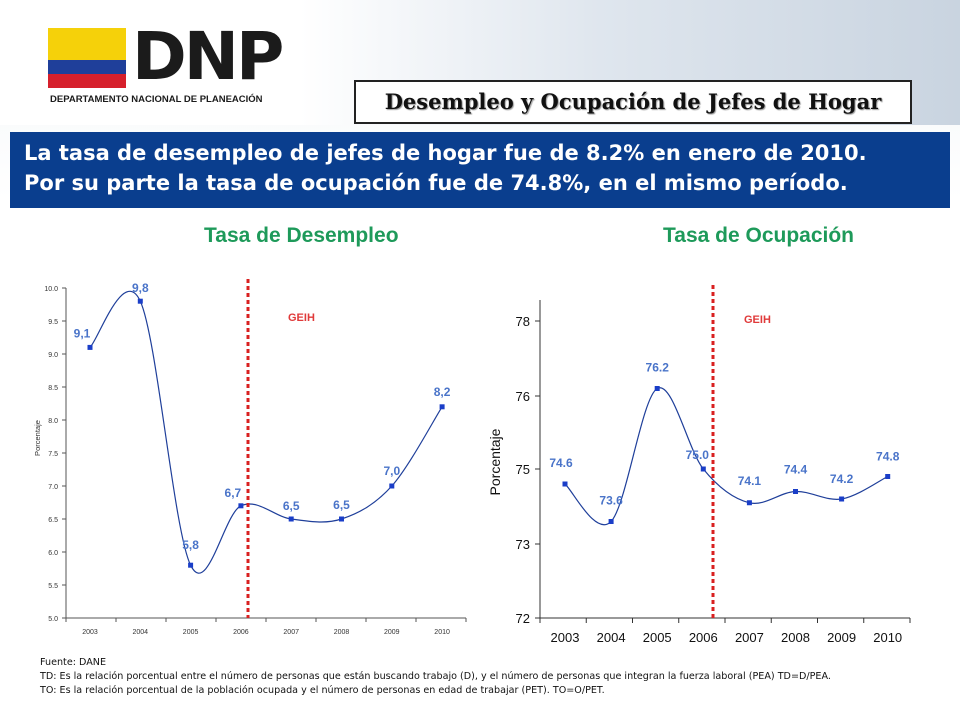  I want to click on y-tick-label: 78, so click(523, 321).